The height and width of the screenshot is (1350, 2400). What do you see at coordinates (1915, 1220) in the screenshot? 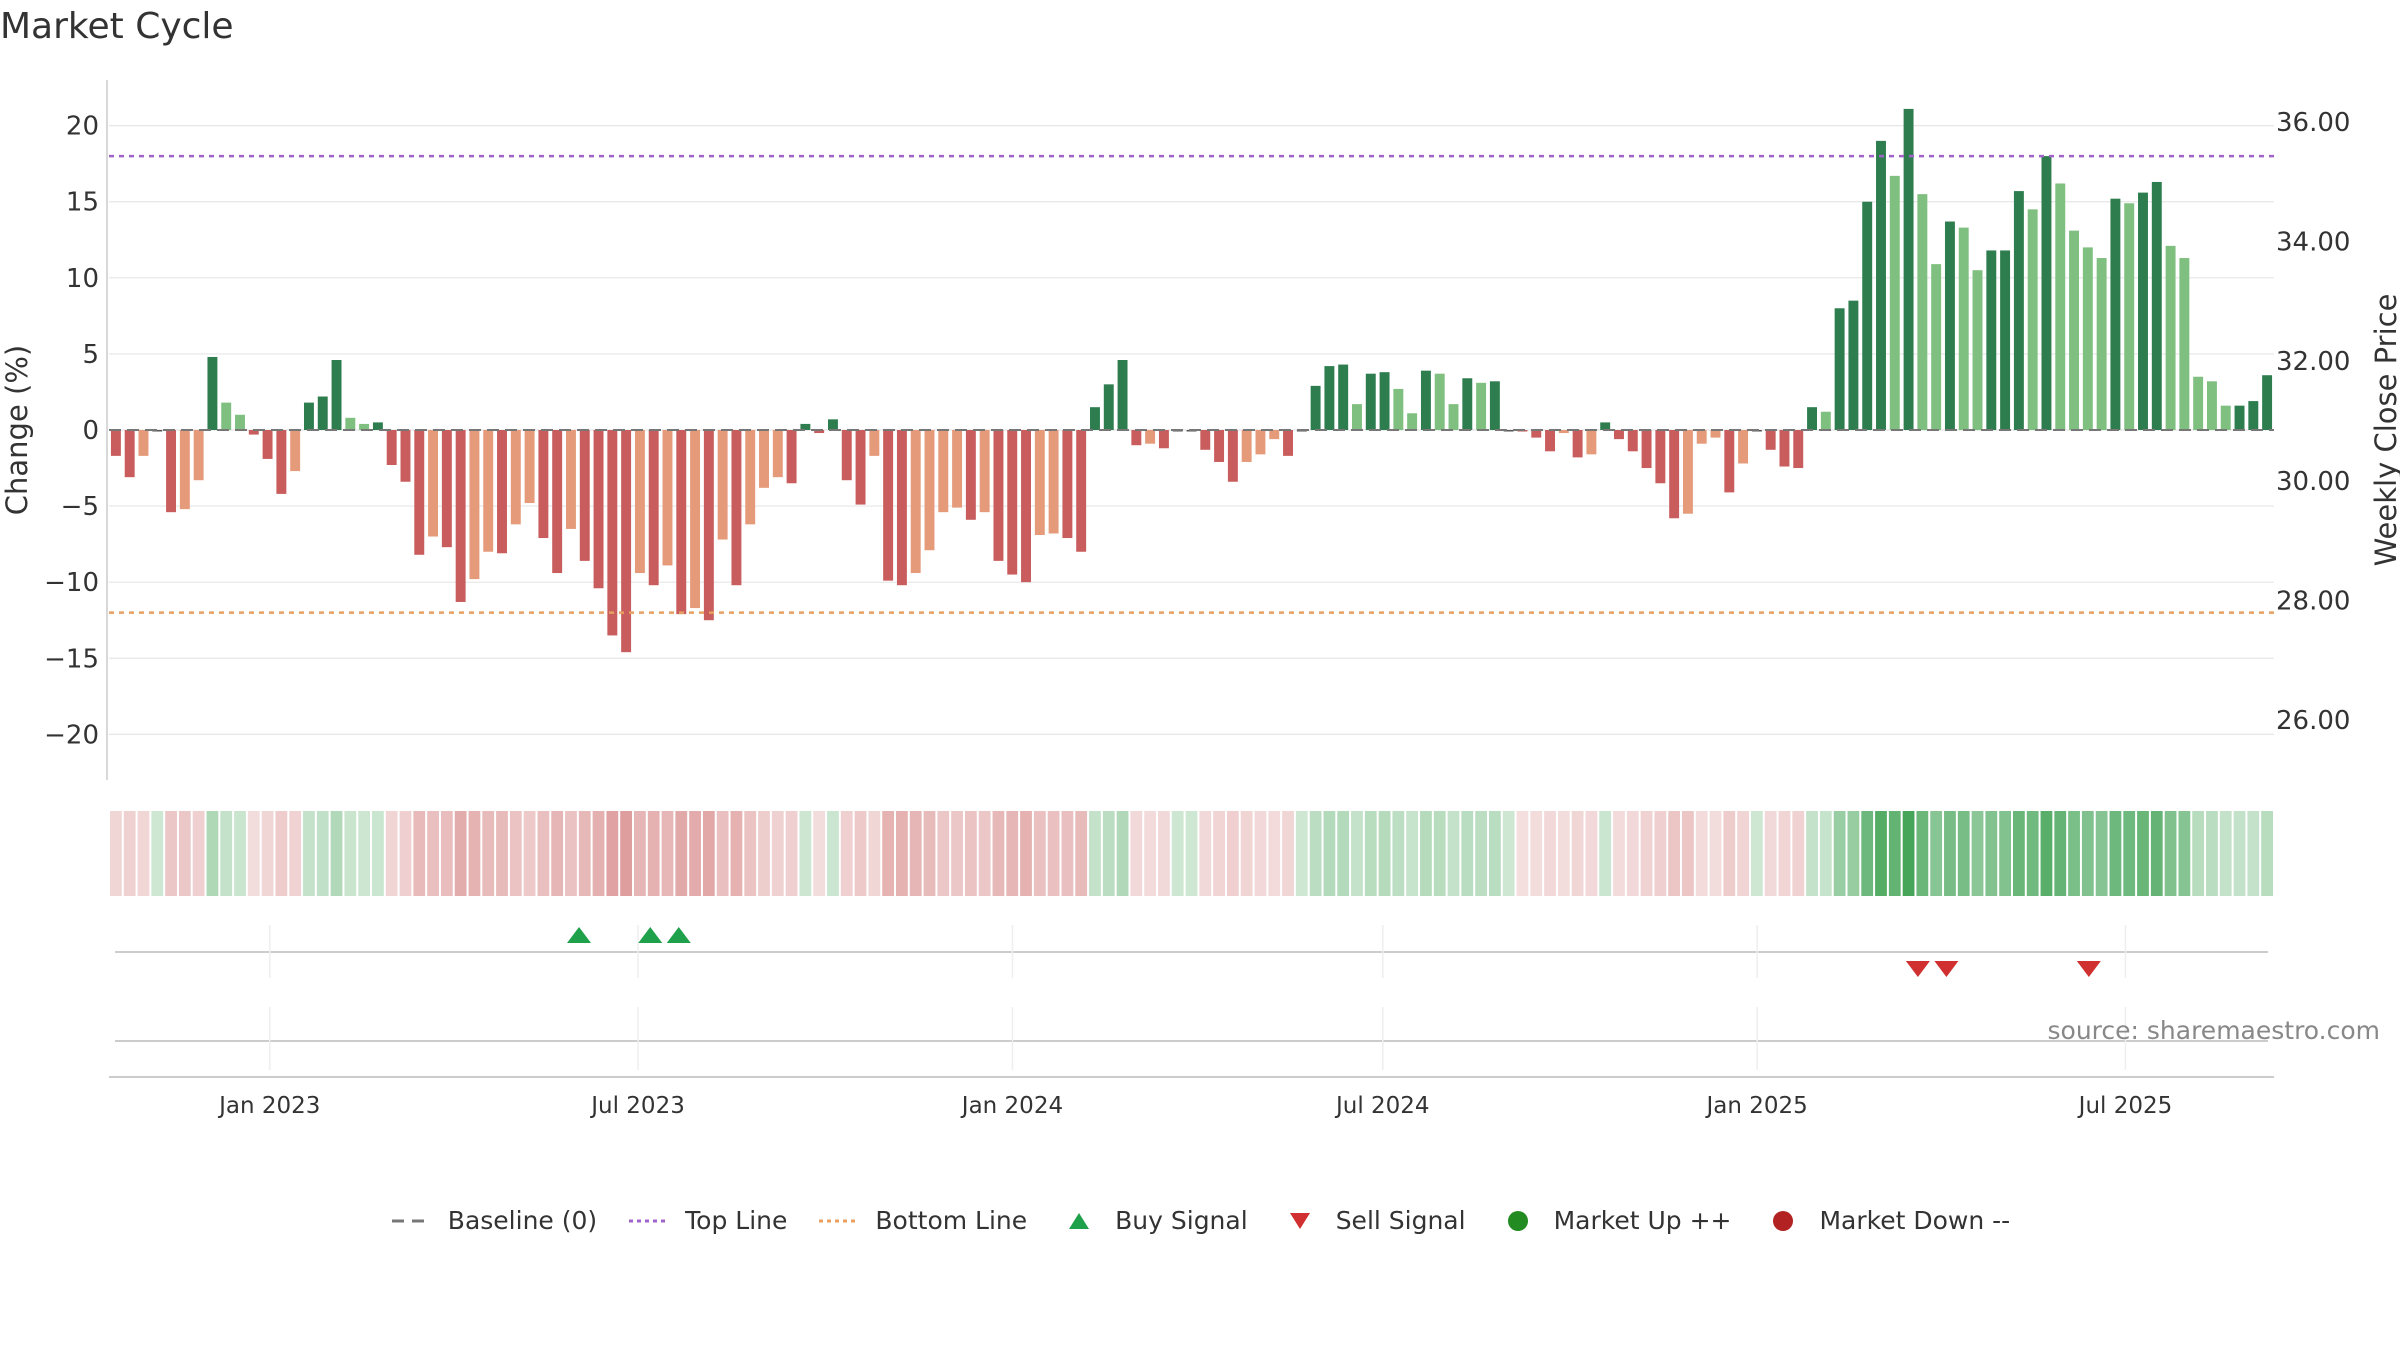
I see `legend-label: Market Down --` at bounding box center [1915, 1220].